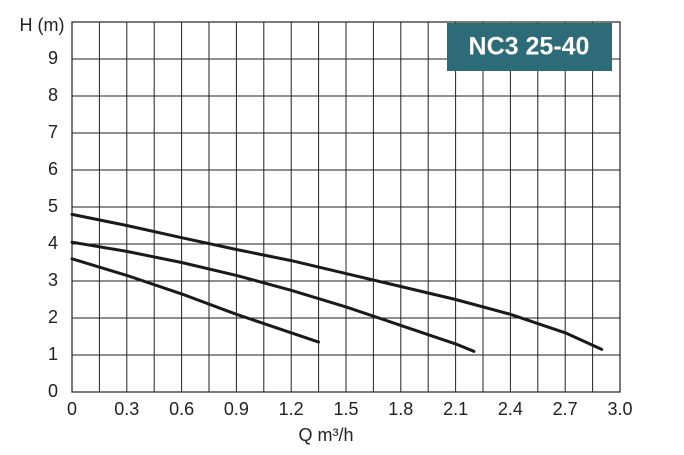 This screenshot has height=455, width=684. Describe the element at coordinates (53, 169) in the screenshot. I see `y-tick-label: 6` at that location.